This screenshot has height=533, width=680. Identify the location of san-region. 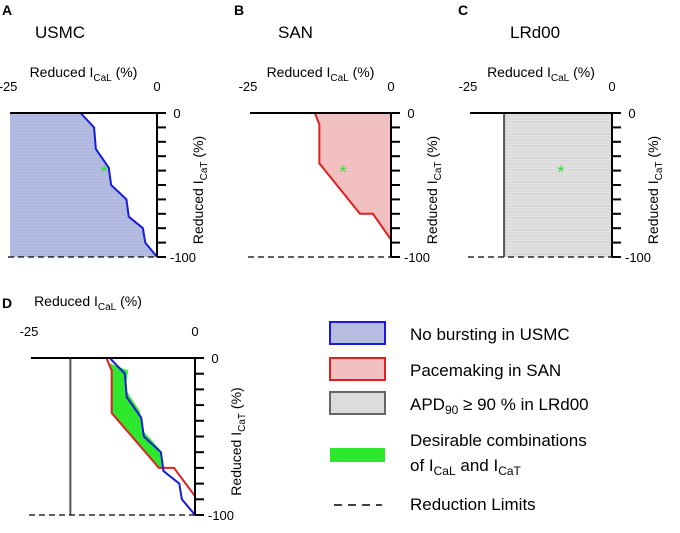
(352, 176).